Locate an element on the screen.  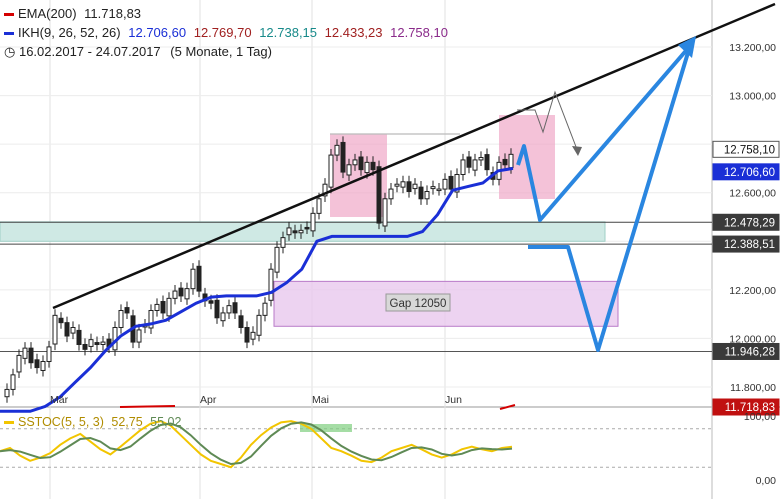
stoch-d-line is located at coordinates (256, 443).